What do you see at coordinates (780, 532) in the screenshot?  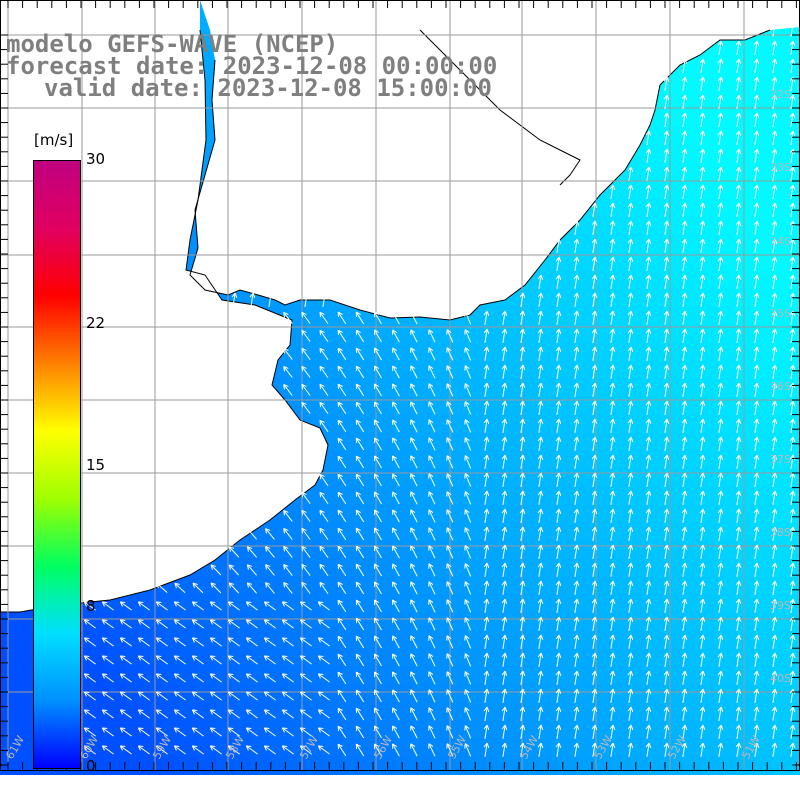 I see `lat-label: 38S` at bounding box center [780, 532].